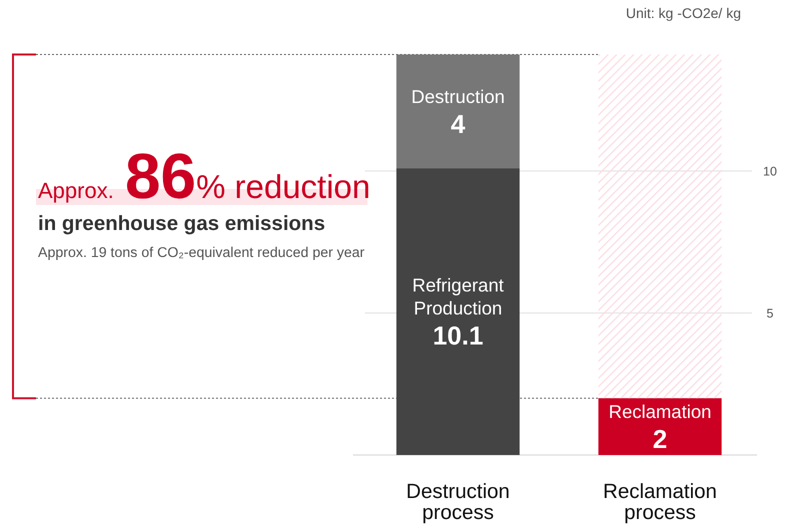 The width and height of the screenshot is (787, 530). What do you see at coordinates (458, 335) in the screenshot?
I see `data-label: 10.1` at bounding box center [458, 335].